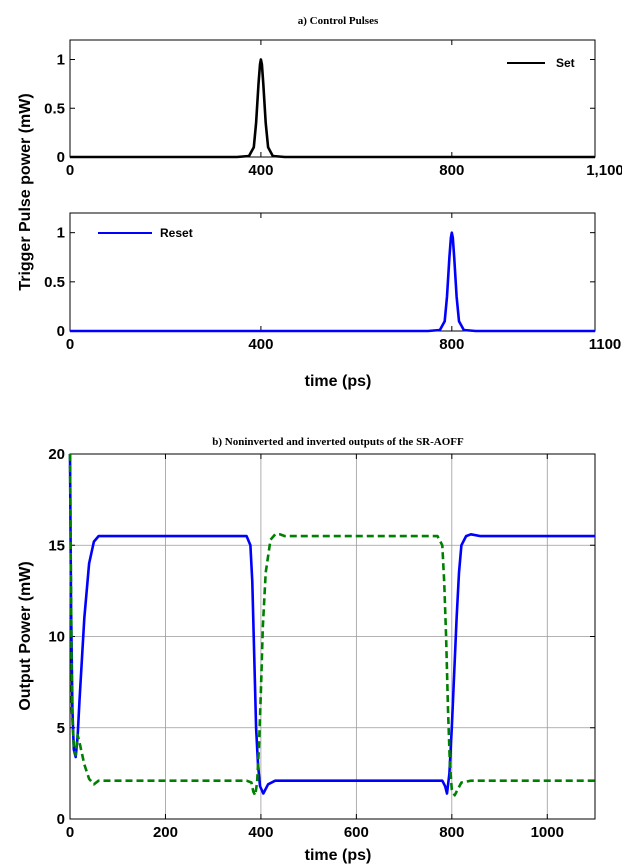 This screenshot has height=868, width=622. I want to click on y-tick-label: 15, so click(56, 545).